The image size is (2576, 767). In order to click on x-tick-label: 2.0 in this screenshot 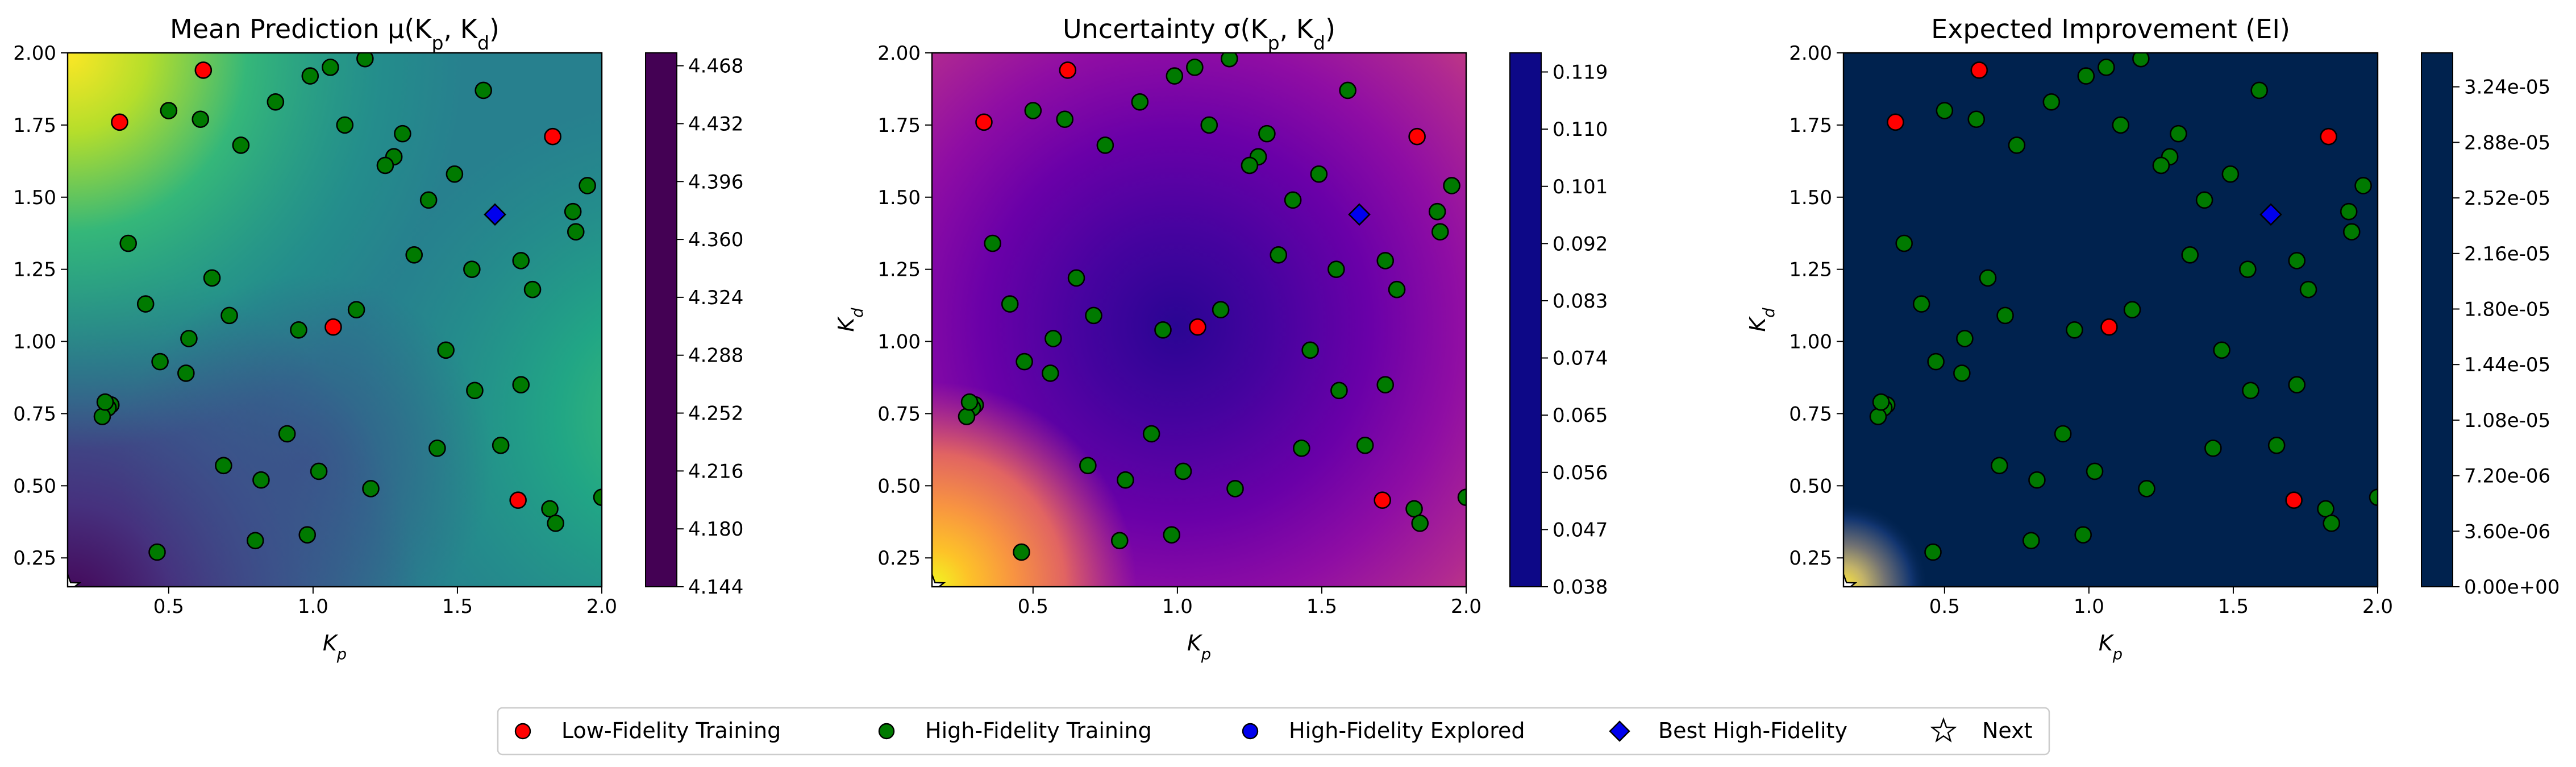, I will do `click(601, 606)`.